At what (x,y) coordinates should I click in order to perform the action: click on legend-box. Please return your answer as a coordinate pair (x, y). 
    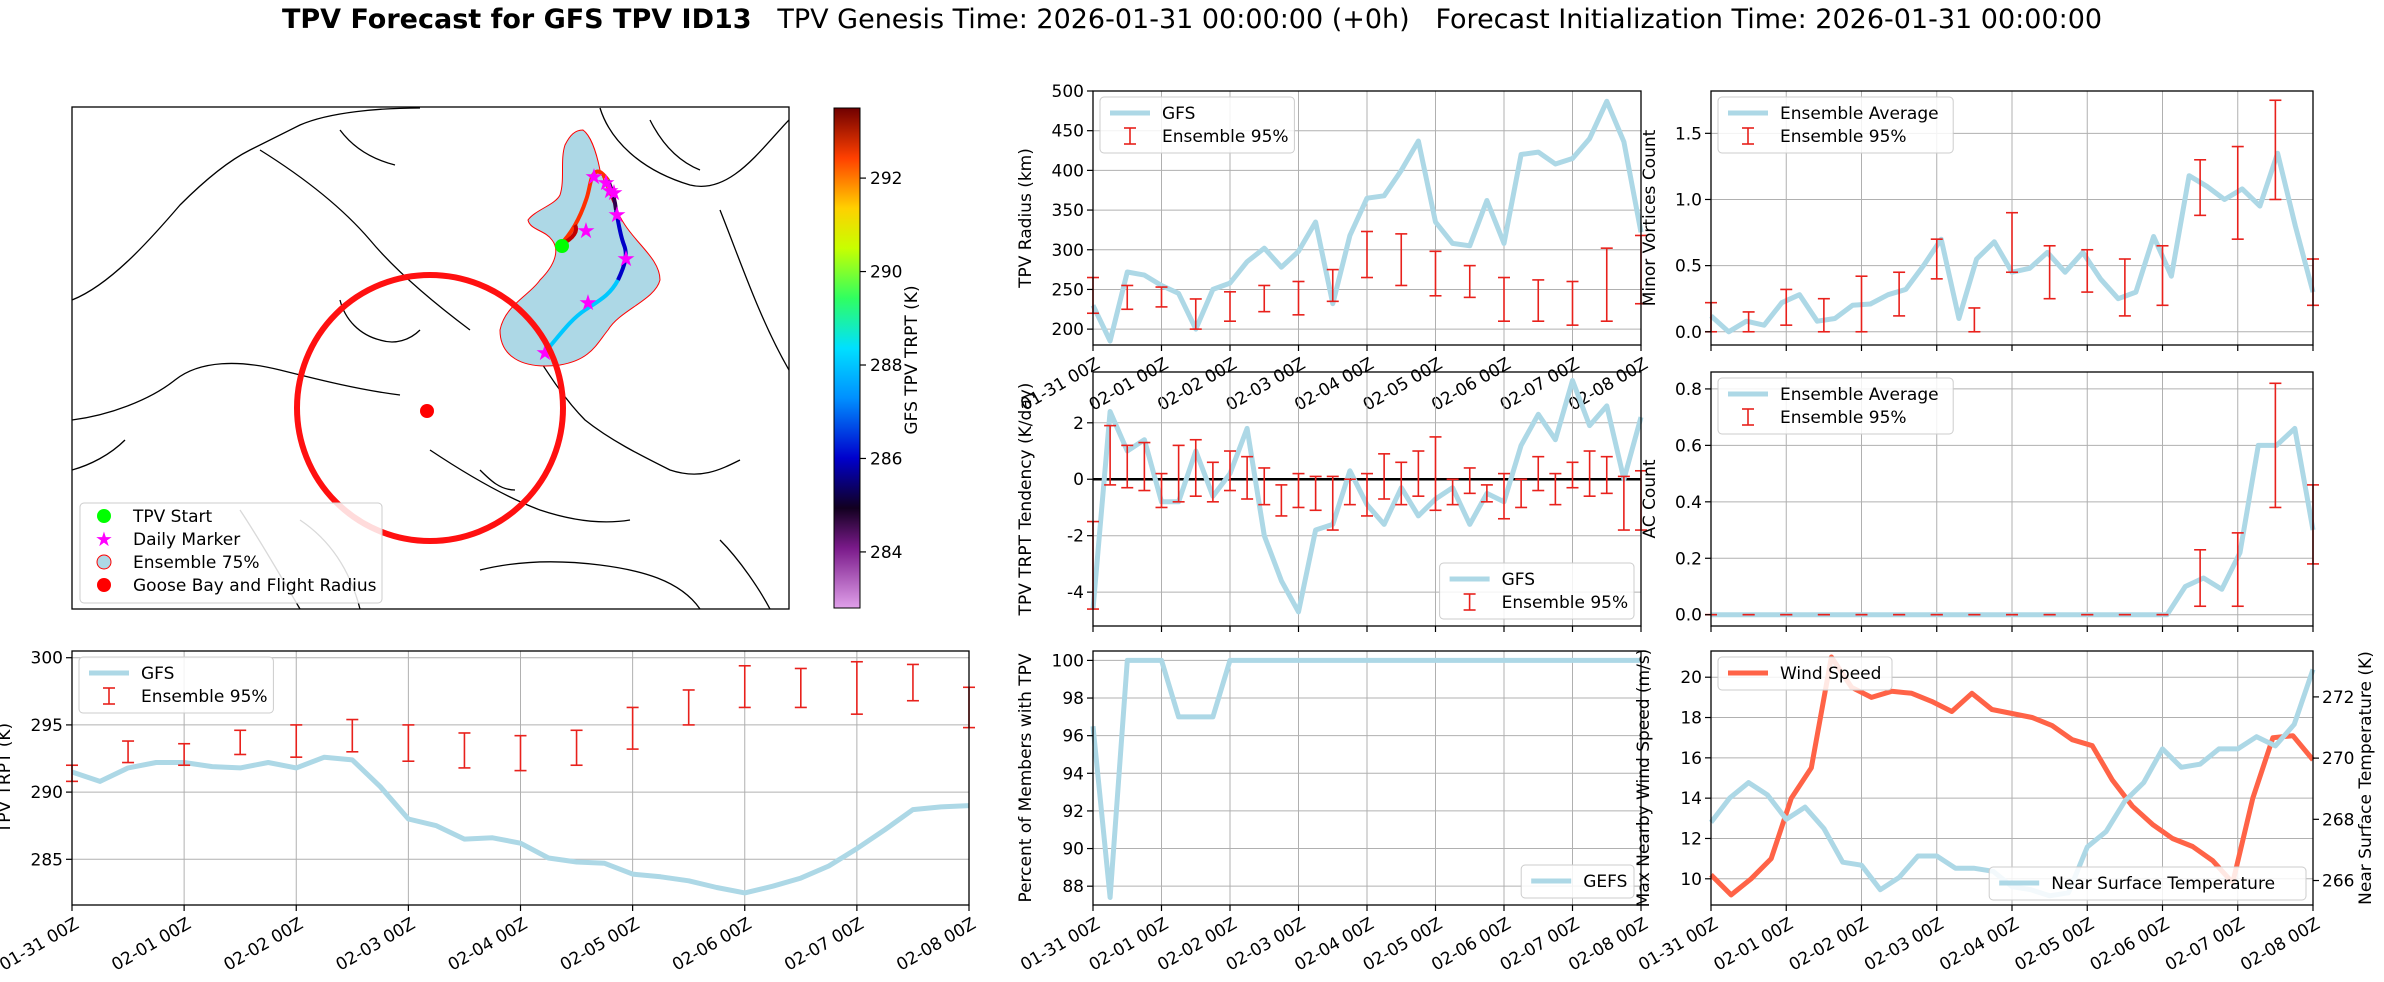
    Looking at the image, I should click on (1835, 406).